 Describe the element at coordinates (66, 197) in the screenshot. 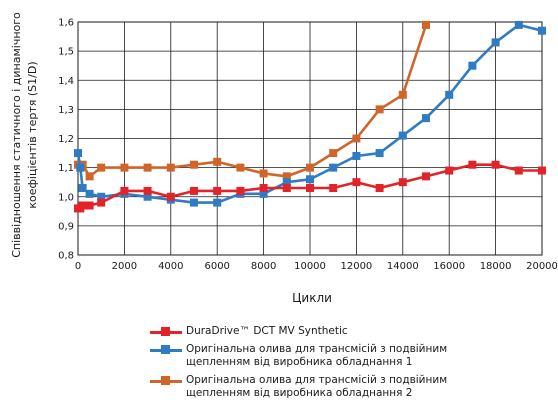

I see `y-tick-label: 1,0` at that location.